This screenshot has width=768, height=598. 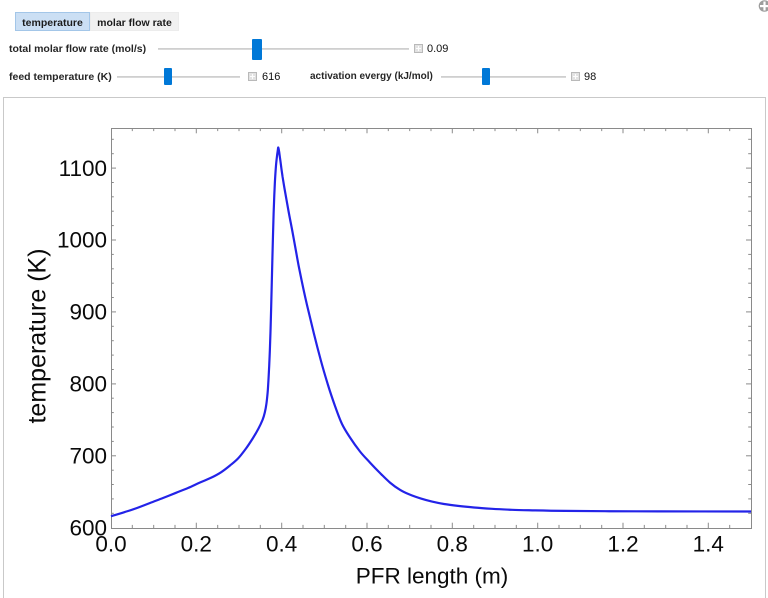 I want to click on svg-text: 700, so click(x=88, y=456).